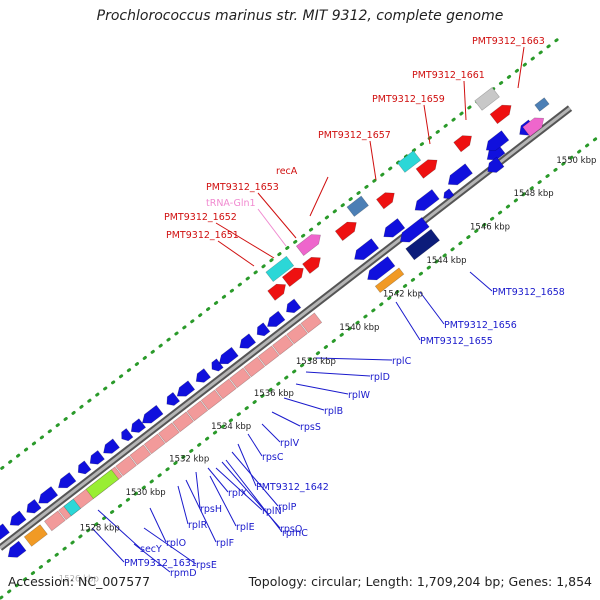 The width and height of the screenshot is (600, 600). What do you see at coordinates (576, 161) in the screenshot?
I see `kbp-tick-label: 1550 kbp` at bounding box center [576, 161].